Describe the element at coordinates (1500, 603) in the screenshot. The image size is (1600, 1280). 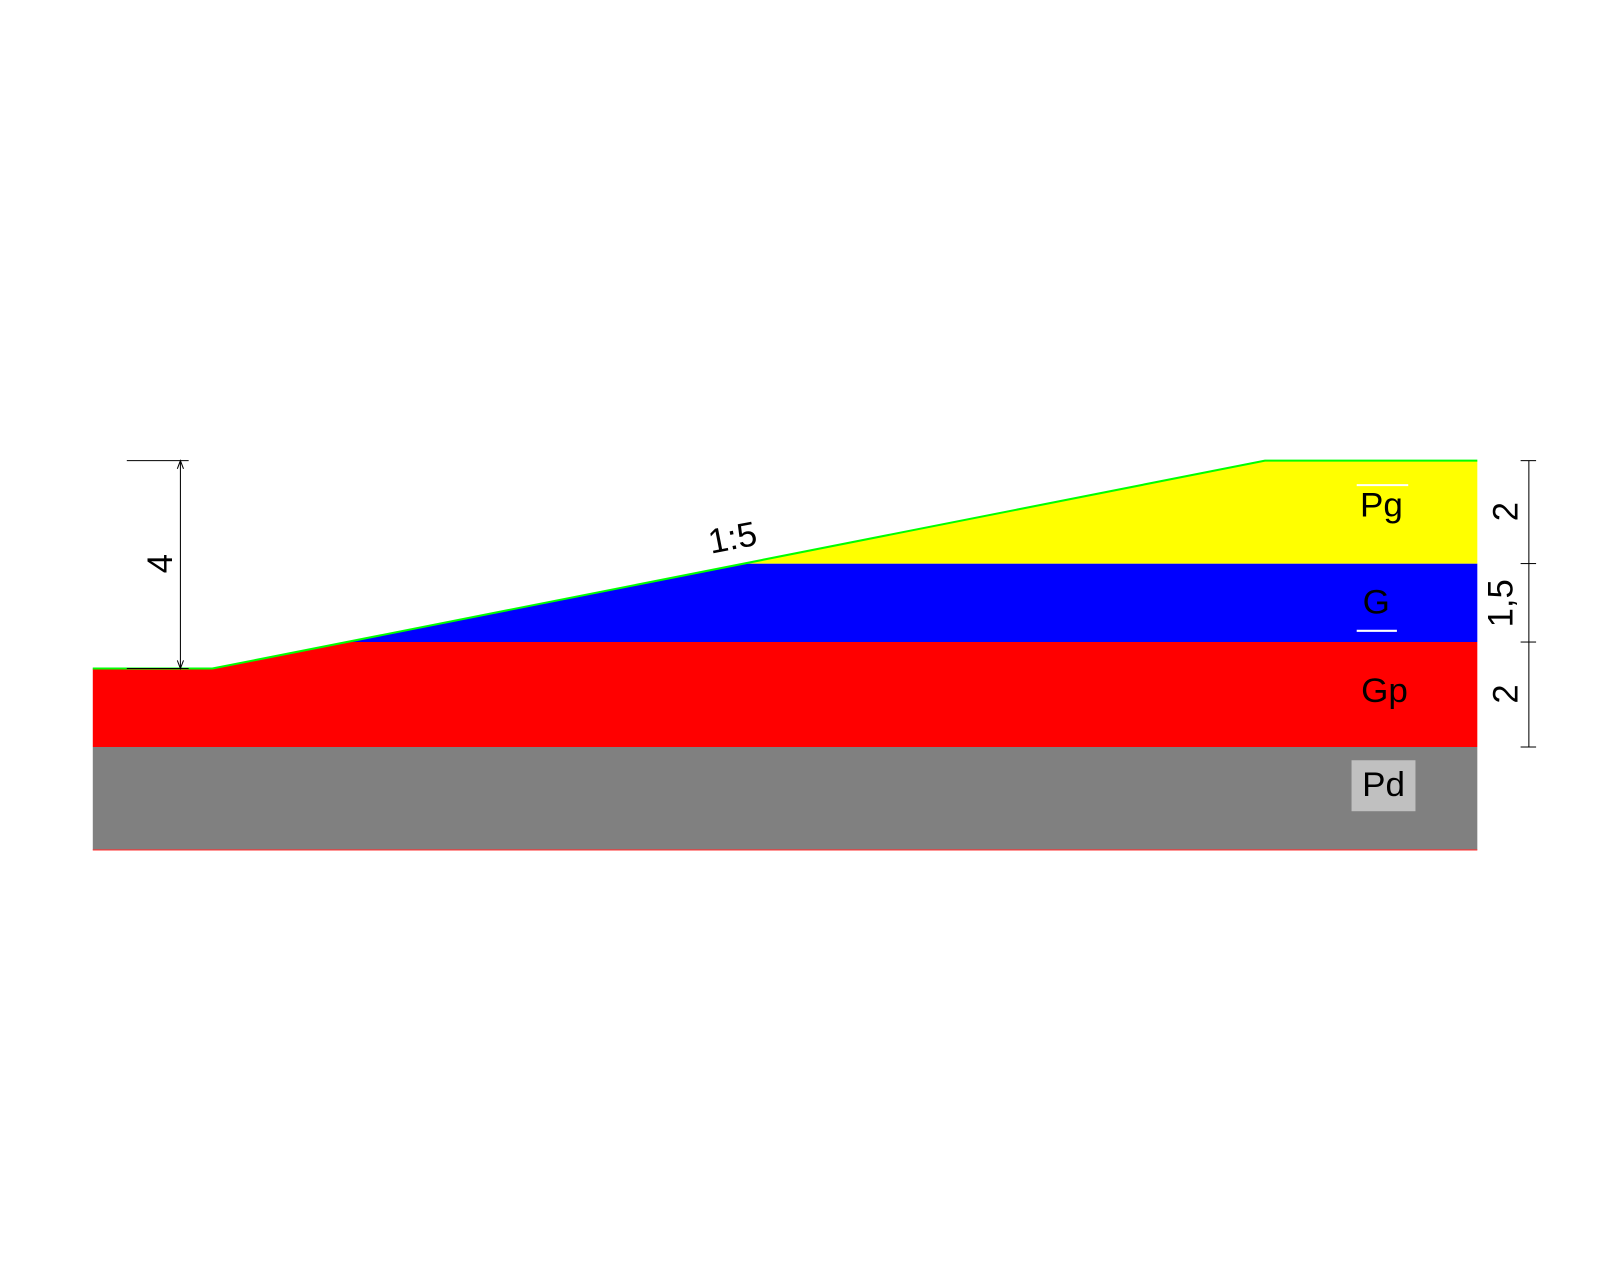
I see `layer-dimension-label: 1,5` at that location.